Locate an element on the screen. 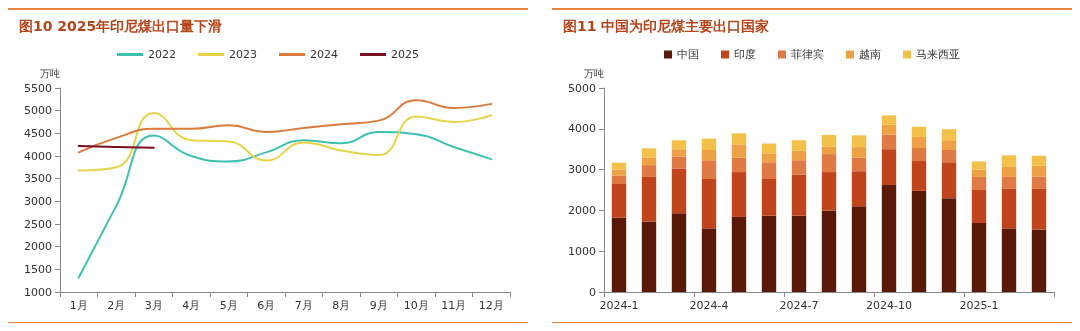  legend-label: 2024 is located at coordinates (324, 54).